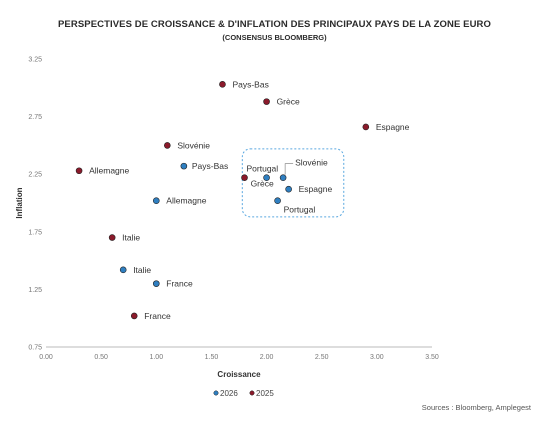  I want to click on y-tick-label: 2.25, so click(35, 175).